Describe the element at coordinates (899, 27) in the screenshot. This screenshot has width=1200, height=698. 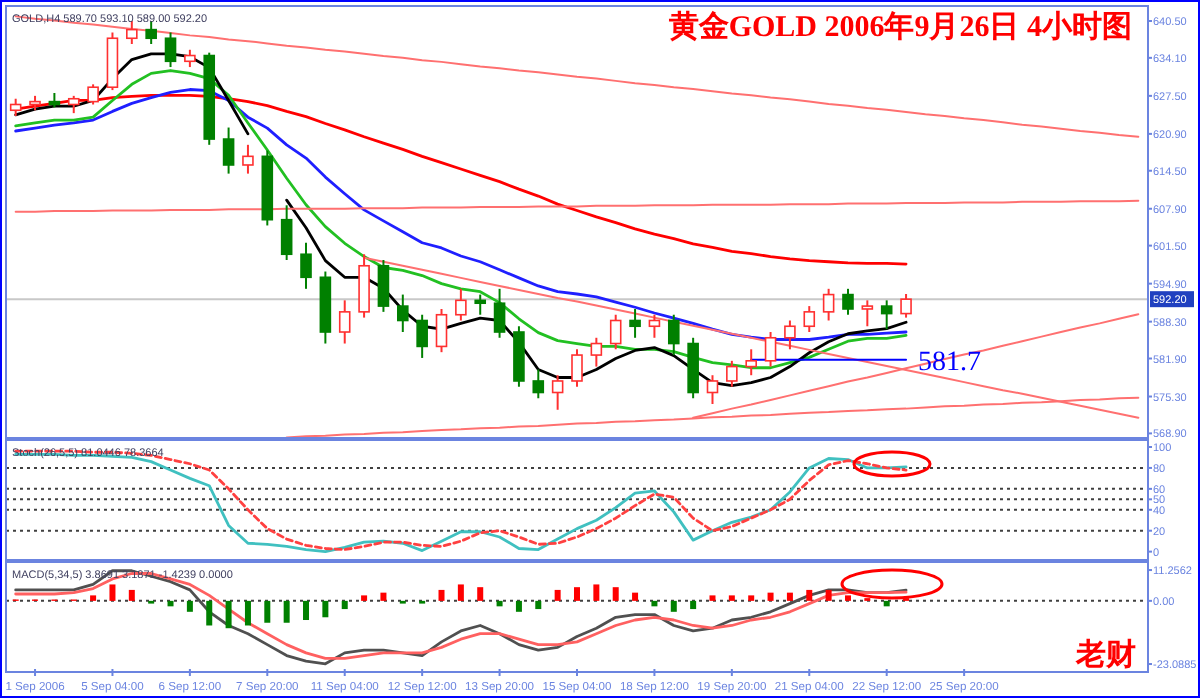
I see `chart-title: 黄金GOLD 2006年9月26日 4小时图` at that location.